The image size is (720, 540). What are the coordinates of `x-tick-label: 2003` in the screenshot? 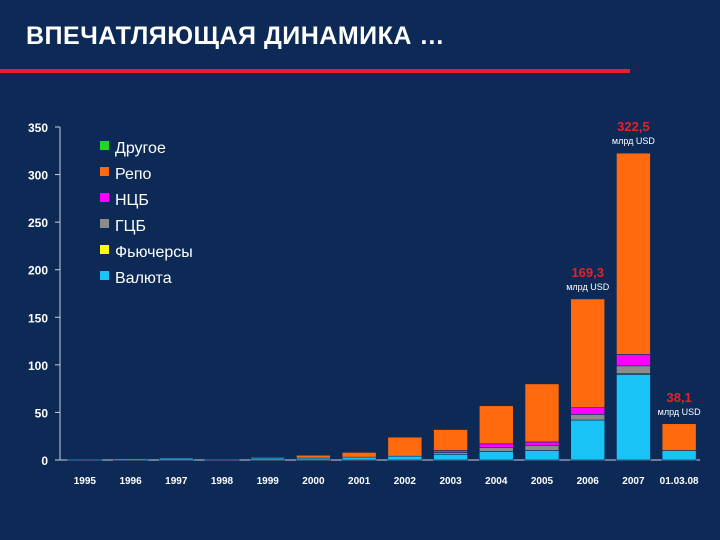 It's located at (450, 481).